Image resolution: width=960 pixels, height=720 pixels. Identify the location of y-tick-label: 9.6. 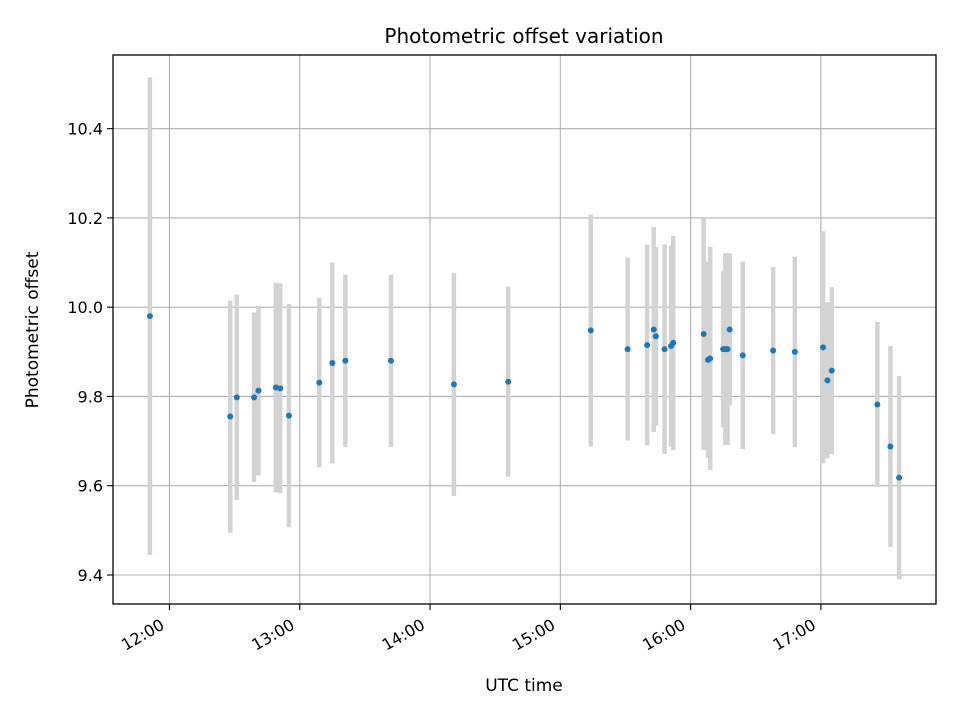
(90, 486).